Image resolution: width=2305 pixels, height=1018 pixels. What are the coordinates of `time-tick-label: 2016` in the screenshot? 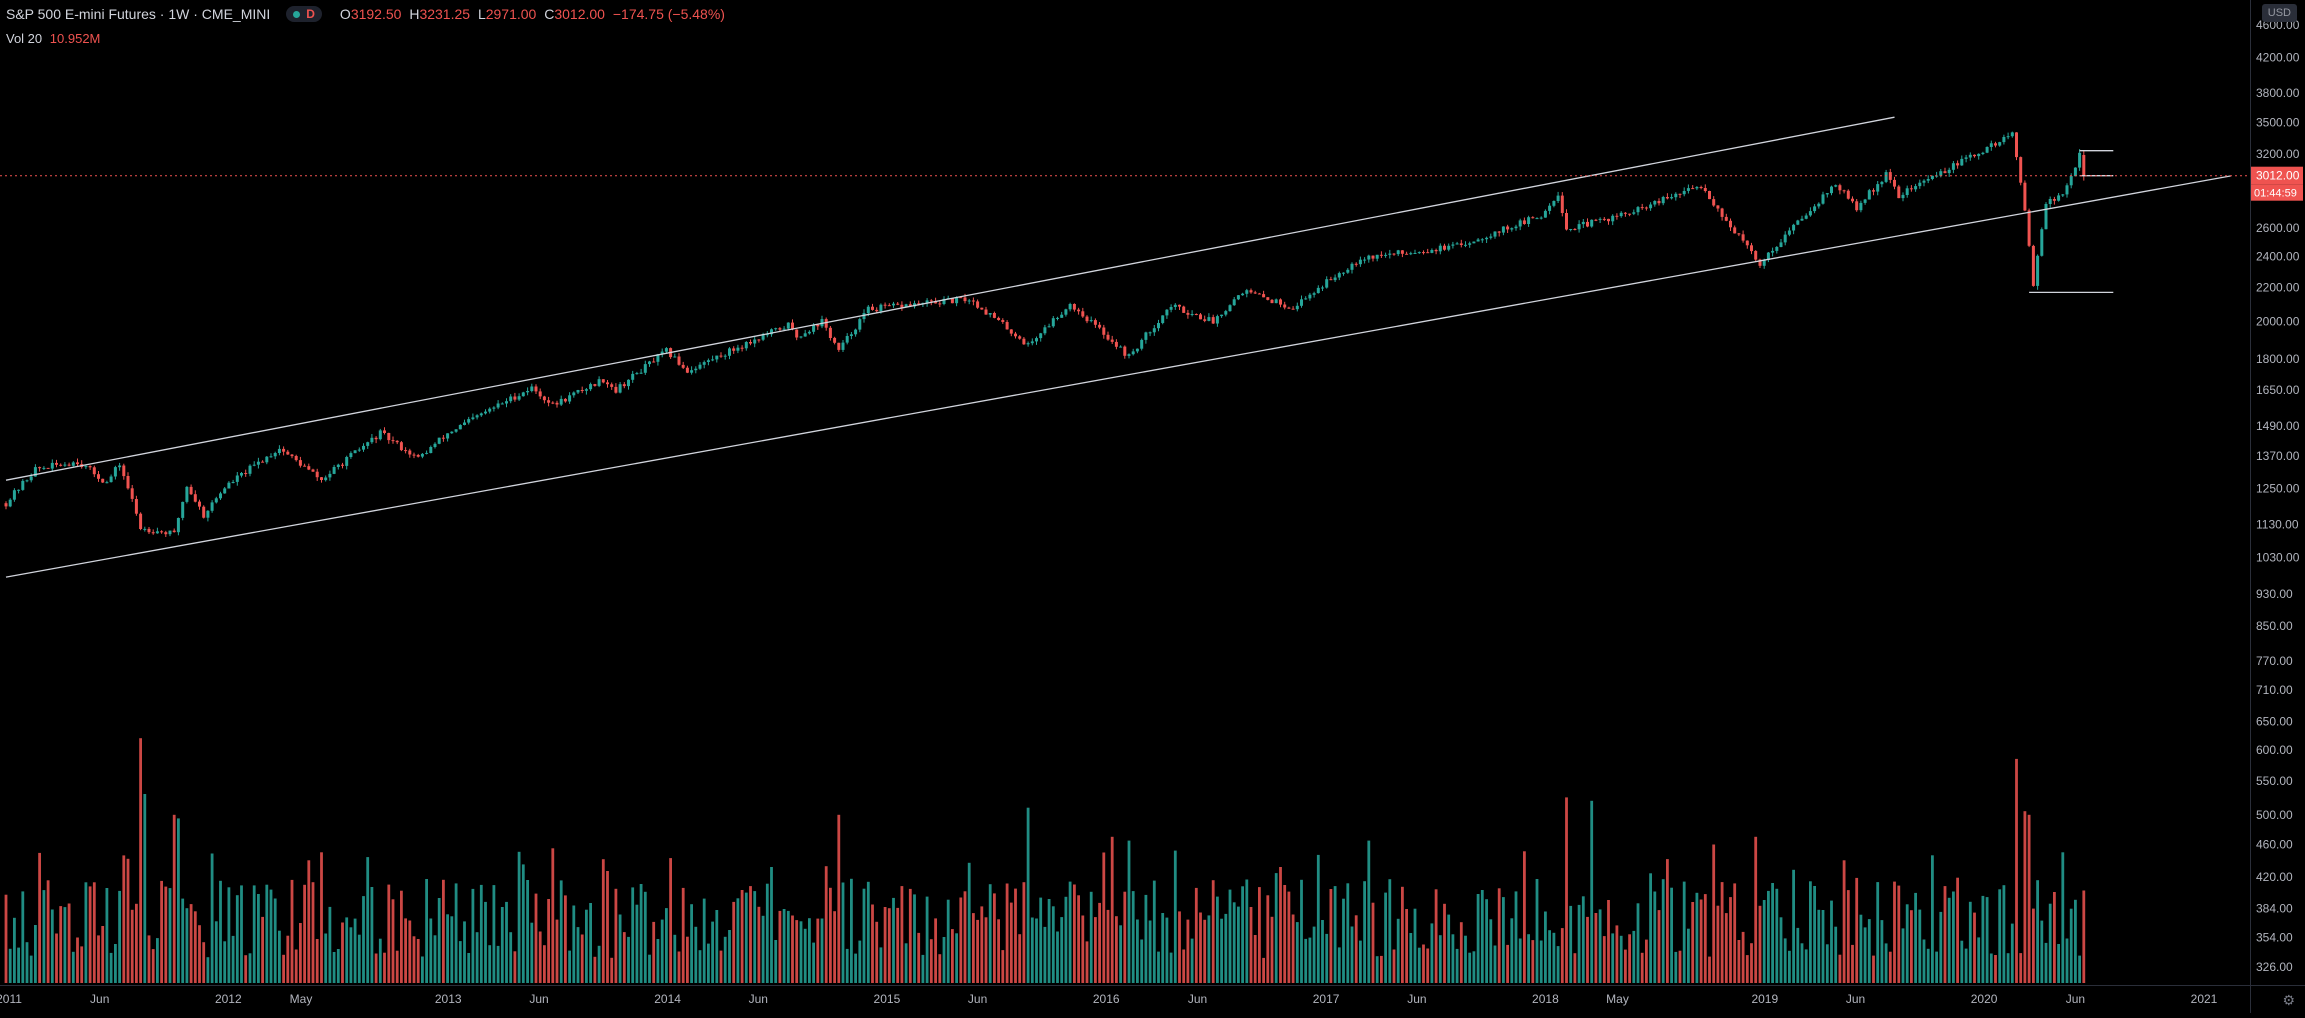 It's located at (1106, 999).